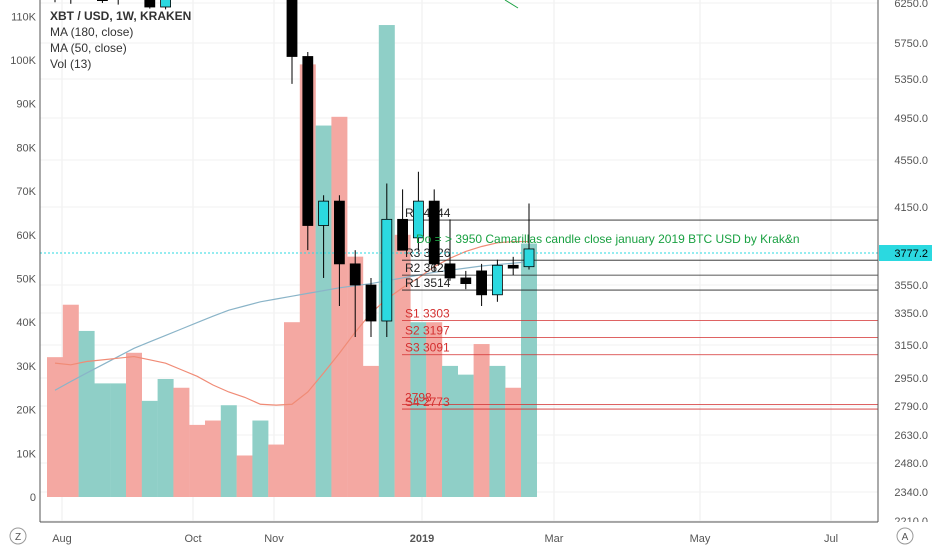  What do you see at coordinates (428, 268) in the screenshot?
I see `level-label-R2: R2 3620` at bounding box center [428, 268].